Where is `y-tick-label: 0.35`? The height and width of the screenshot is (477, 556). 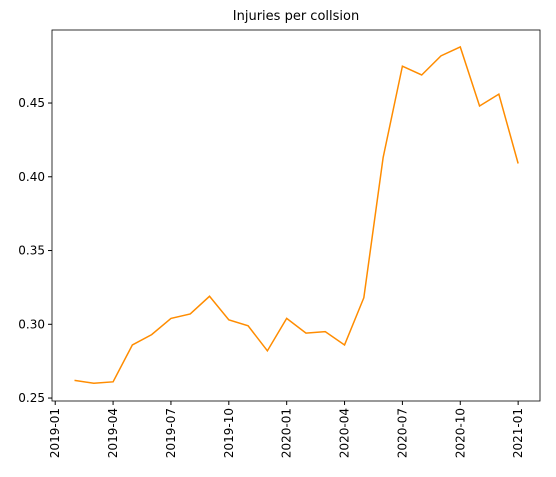 y-tick-label: 0.35 is located at coordinates (31, 251).